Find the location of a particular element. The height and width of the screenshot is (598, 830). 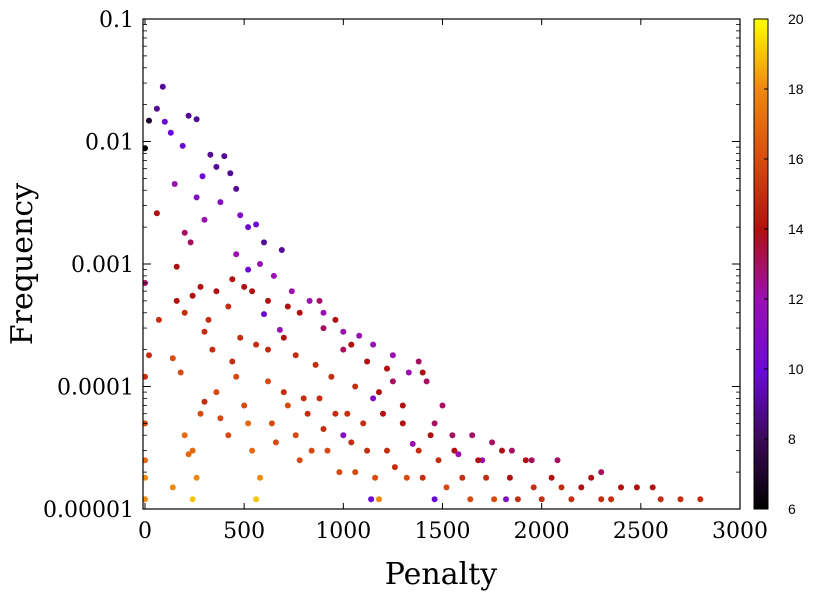

x-tick-label: 500 is located at coordinates (244, 531).